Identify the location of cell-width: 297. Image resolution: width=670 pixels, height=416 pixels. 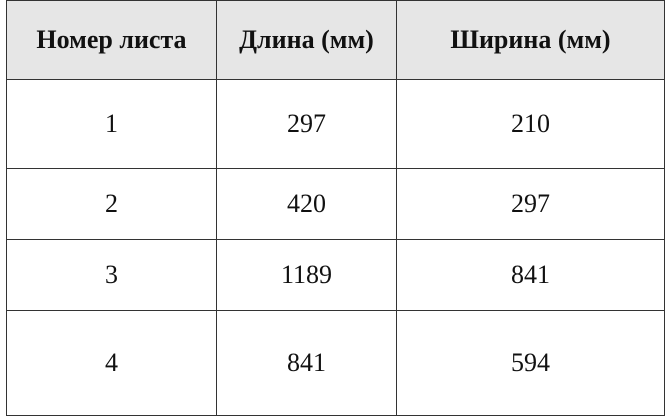
(530, 204).